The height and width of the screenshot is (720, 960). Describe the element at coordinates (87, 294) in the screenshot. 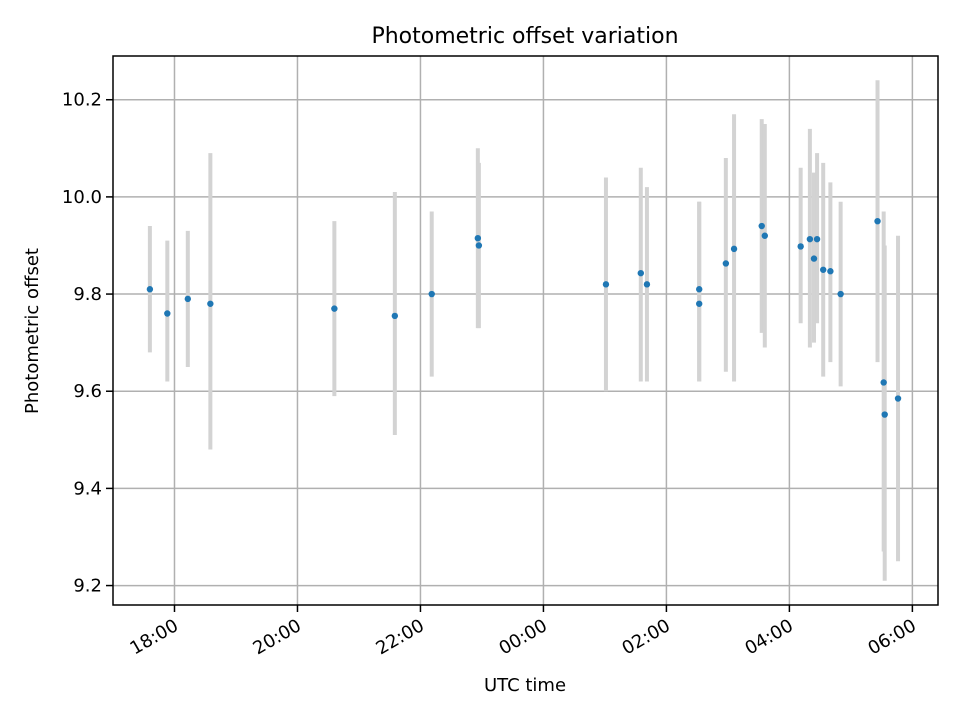

I see `y-tick-label: 9.8` at that location.